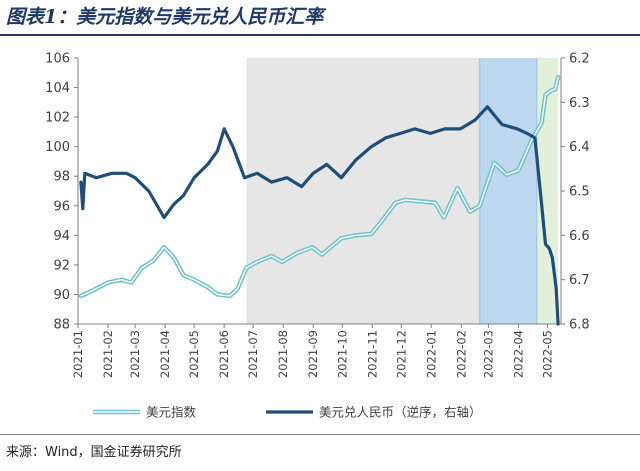 This screenshot has width=640, height=471. What do you see at coordinates (313, 354) in the screenshot?
I see `x-tick-label: 2021-09` at bounding box center [313, 354].